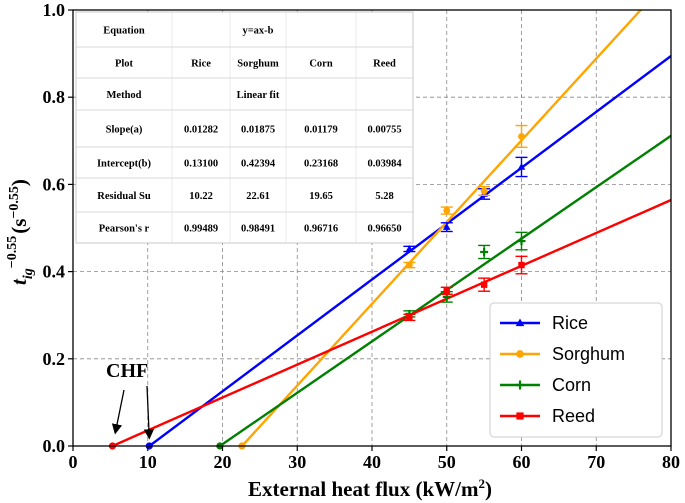 Image resolution: width=685 pixels, height=503 pixels. Describe the element at coordinates (124, 95) in the screenshot. I see `table-cell-2-0: Method` at that location.